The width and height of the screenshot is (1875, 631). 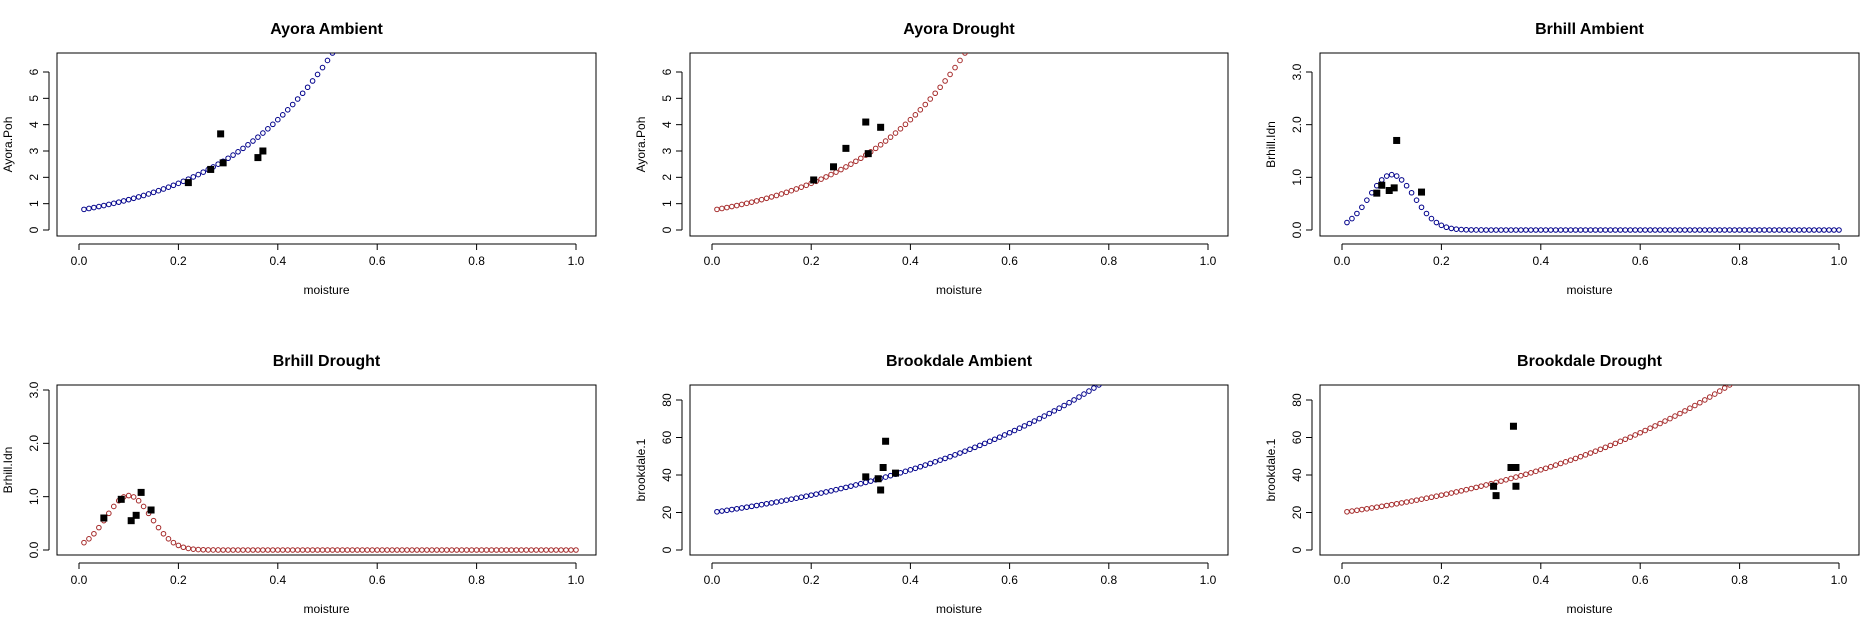 What do you see at coordinates (277, 580) in the screenshot?
I see `x-tick-label: 0.4` at bounding box center [277, 580].